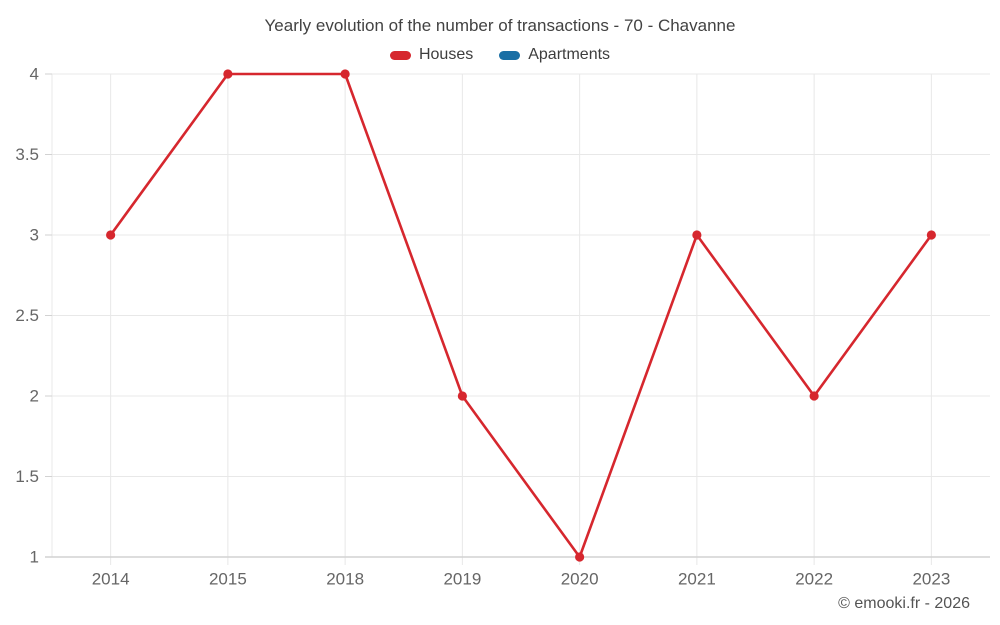 The width and height of the screenshot is (1000, 625). I want to click on data-point-houses-2020, so click(580, 557).